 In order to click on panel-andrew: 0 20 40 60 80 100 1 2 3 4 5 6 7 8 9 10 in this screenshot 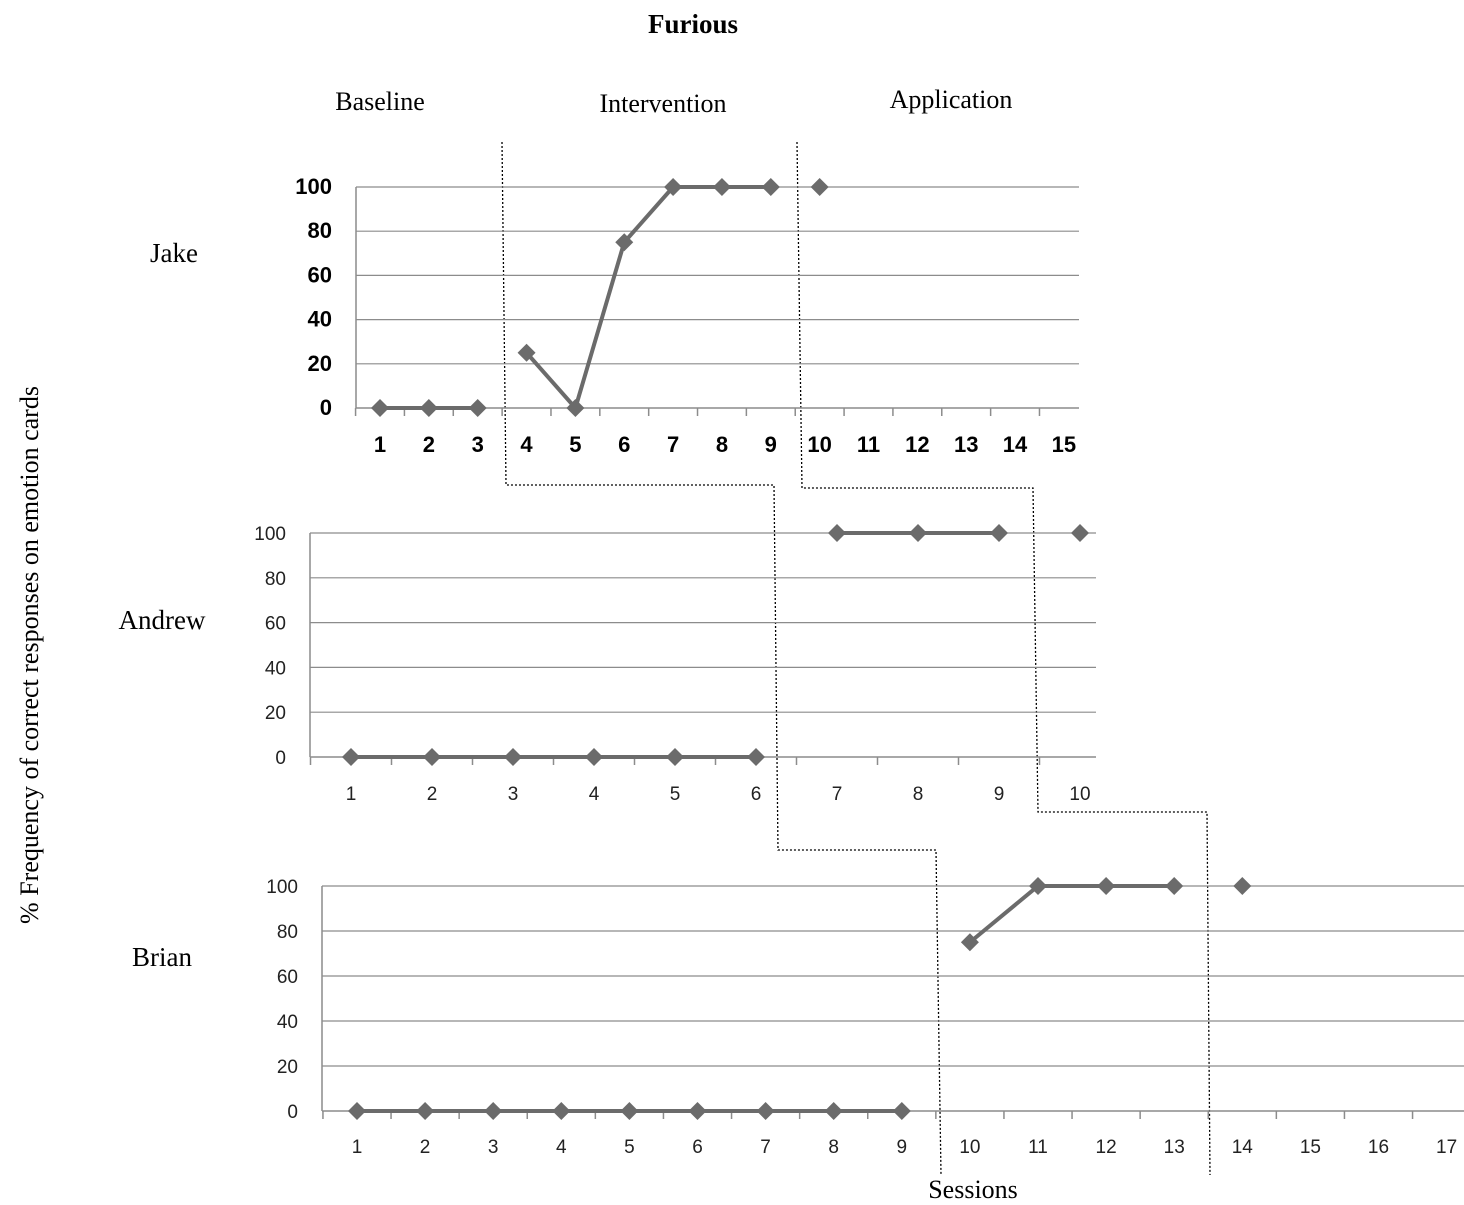, I will do `click(675, 664)`.